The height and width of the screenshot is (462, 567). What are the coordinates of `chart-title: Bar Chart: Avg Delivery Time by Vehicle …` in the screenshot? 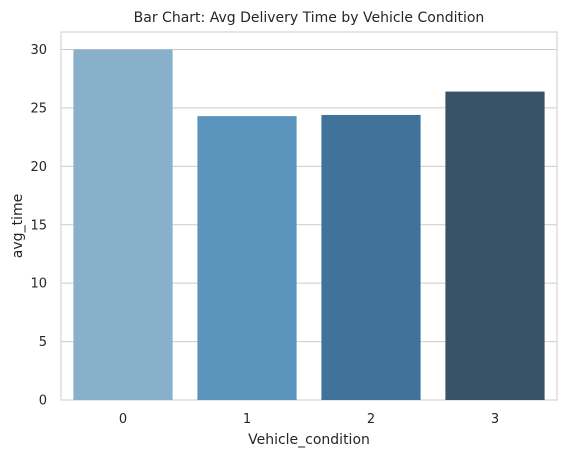 It's located at (309, 18).